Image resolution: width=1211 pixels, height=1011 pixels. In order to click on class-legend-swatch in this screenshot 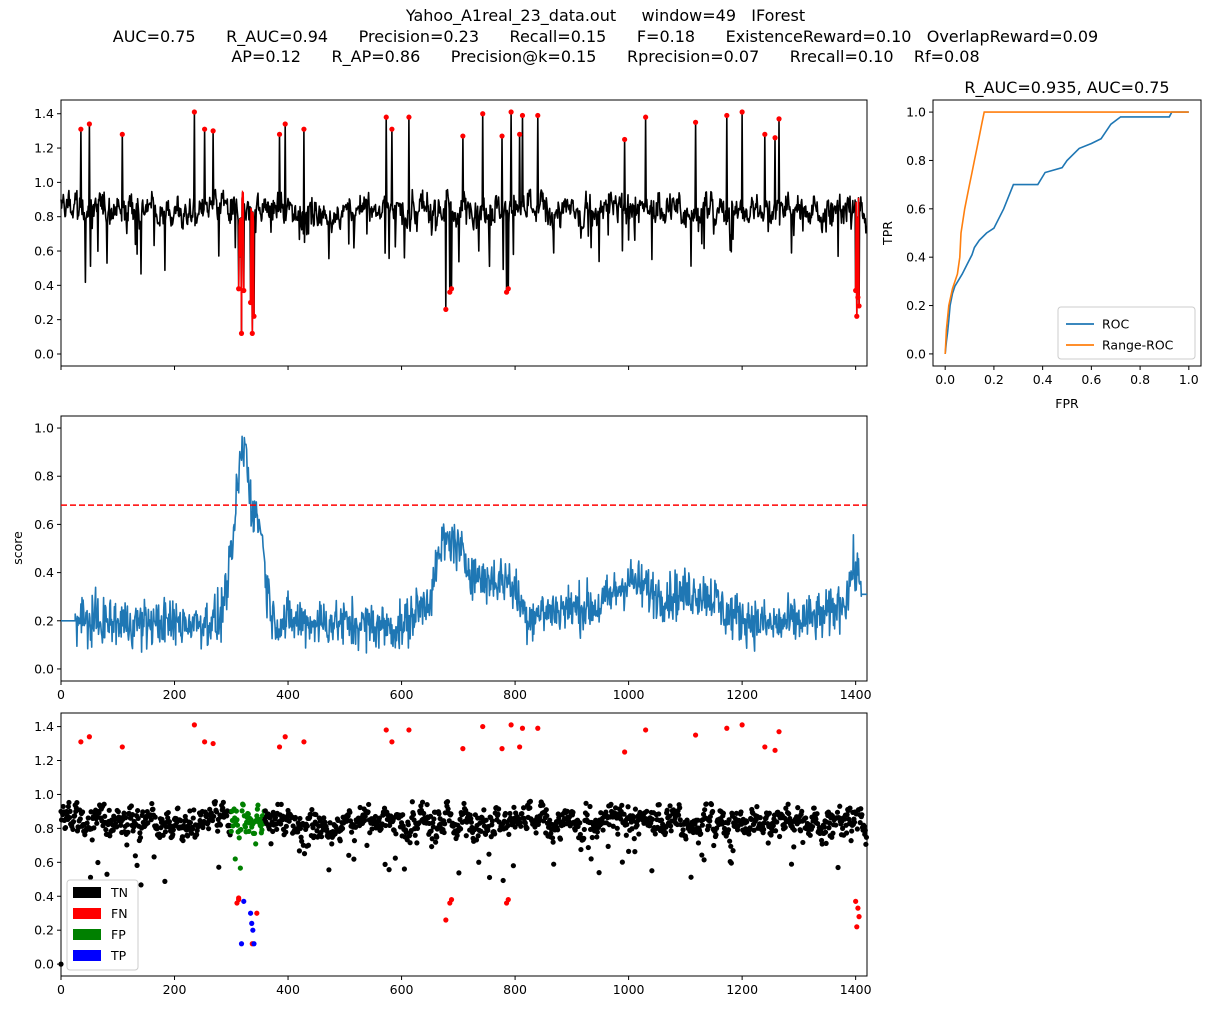, I will do `click(87, 955)`.